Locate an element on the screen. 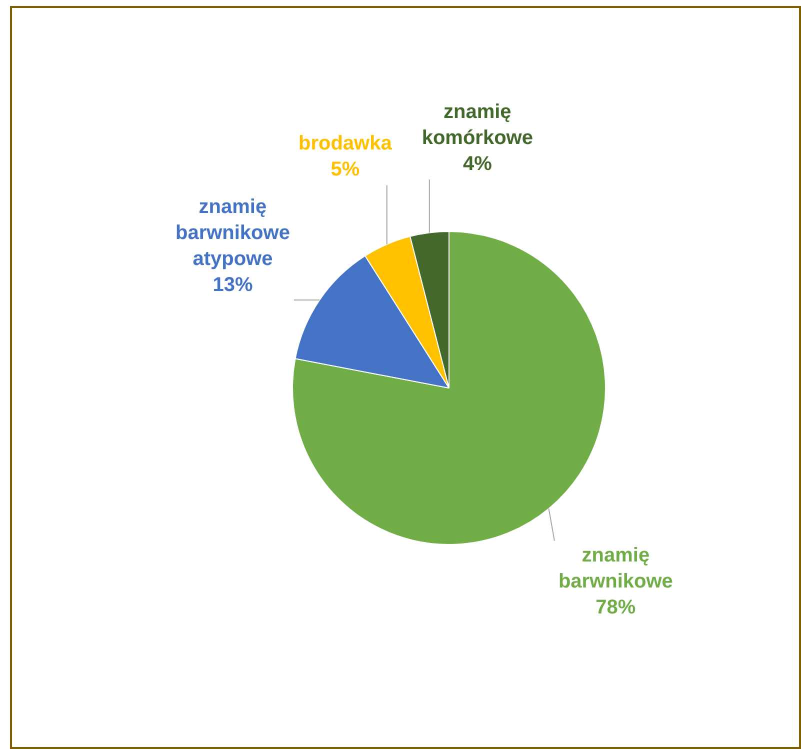  slice-label: znamię barwnikowe atypowe is located at coordinates (232, 233).